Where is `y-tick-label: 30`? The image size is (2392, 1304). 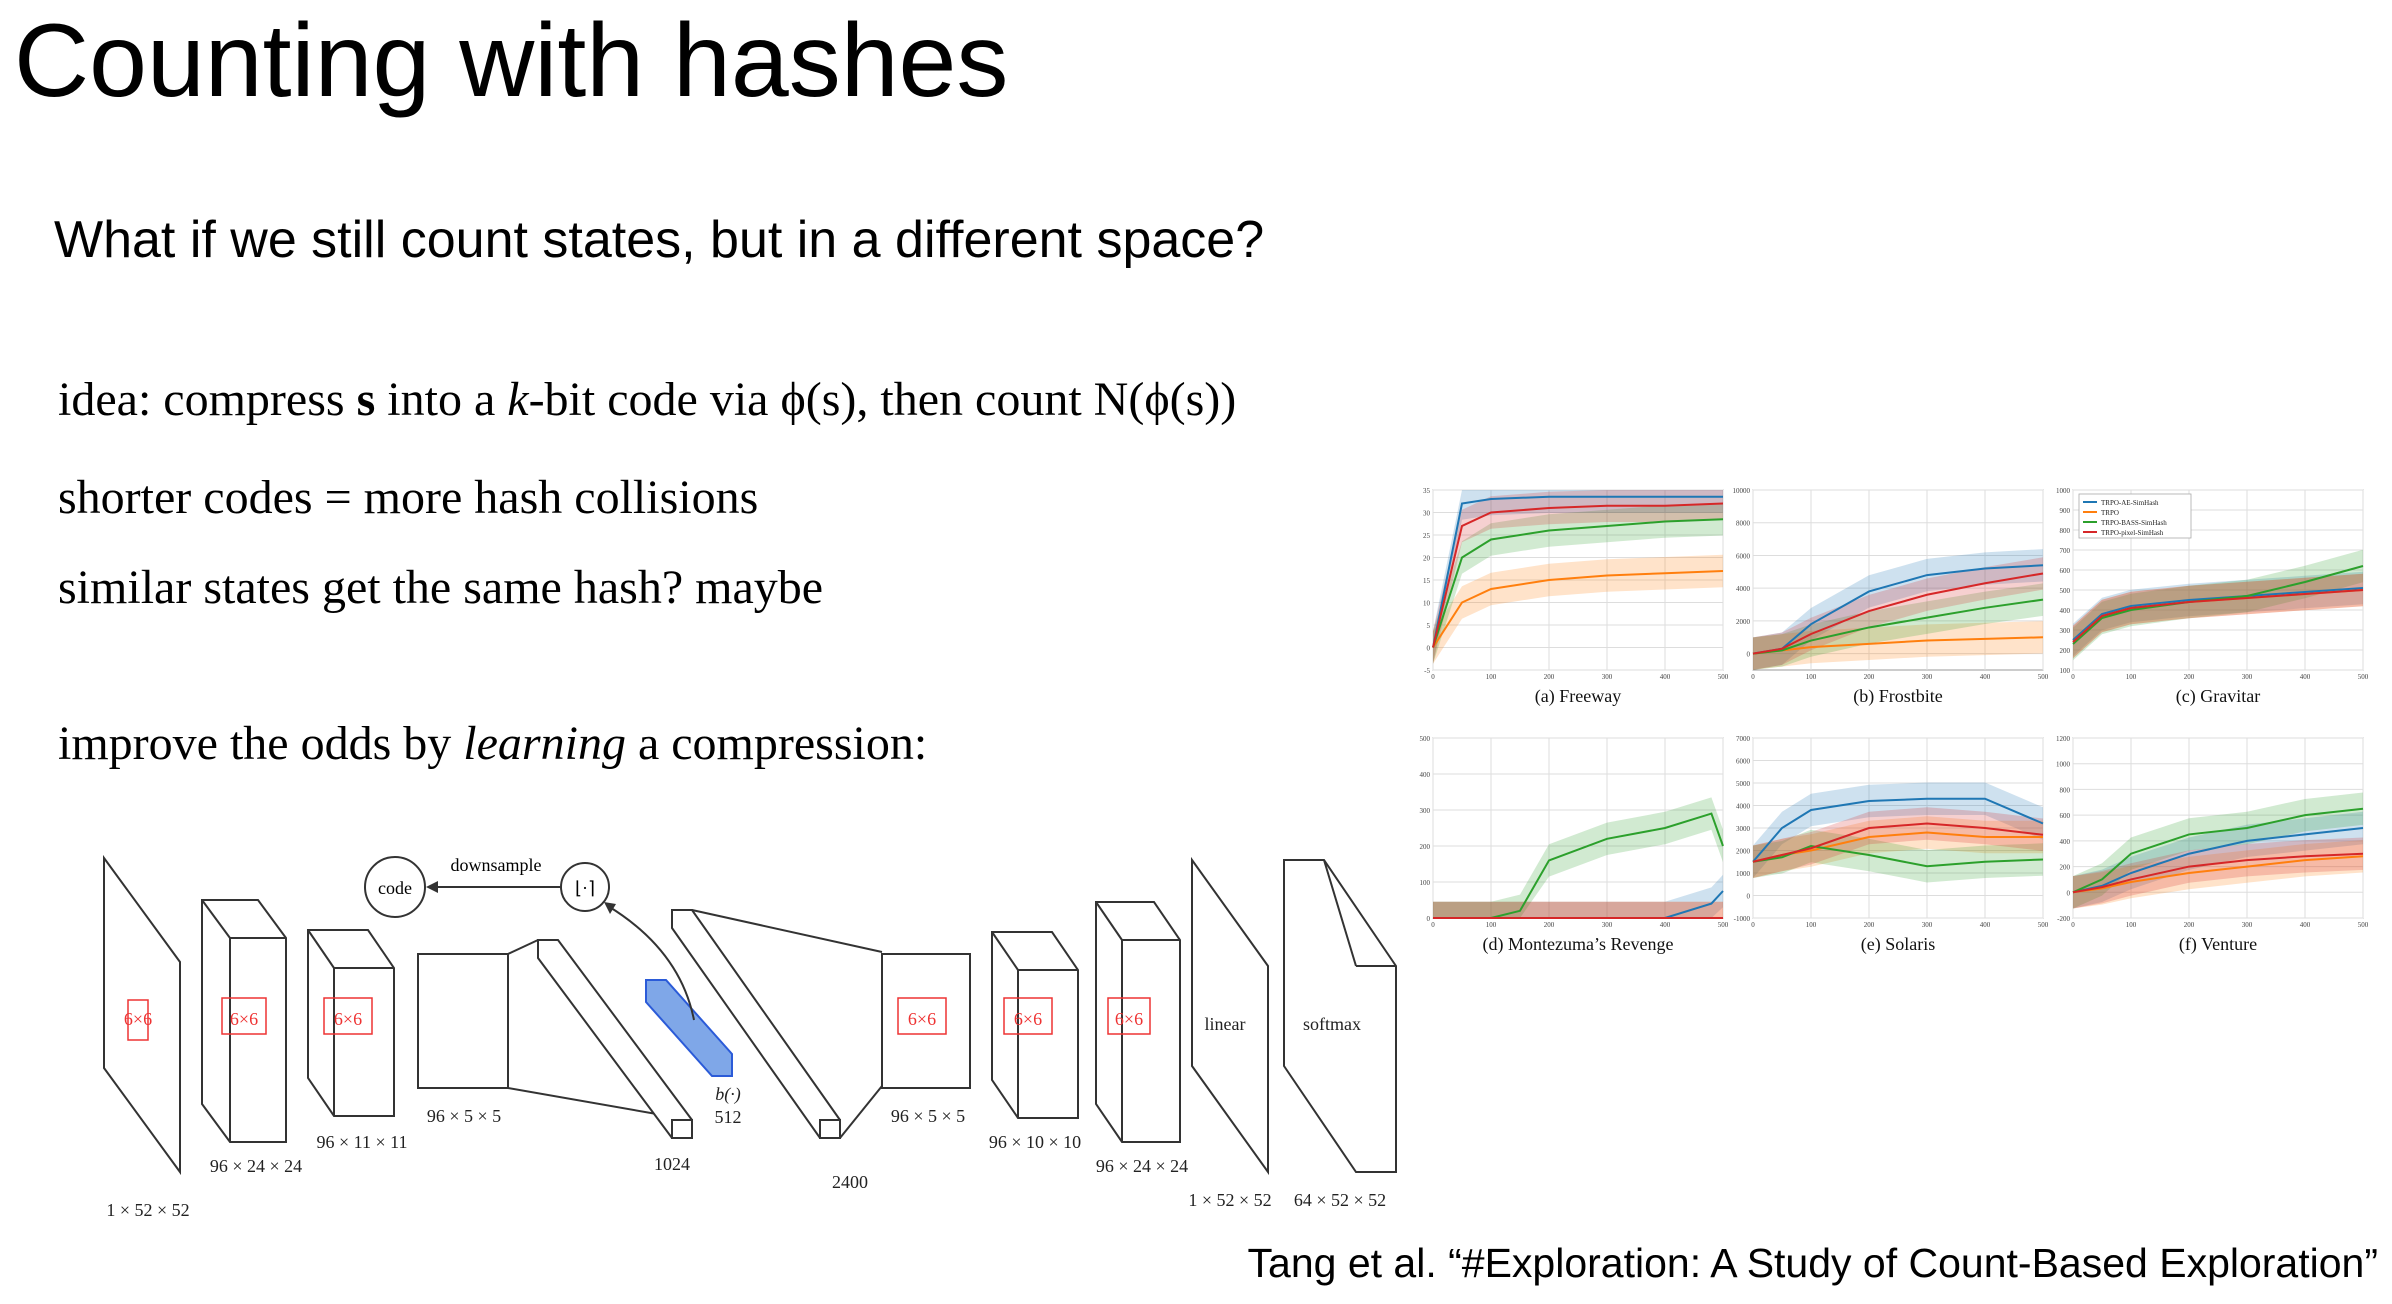 y-tick-label: 30 is located at coordinates (1427, 514).